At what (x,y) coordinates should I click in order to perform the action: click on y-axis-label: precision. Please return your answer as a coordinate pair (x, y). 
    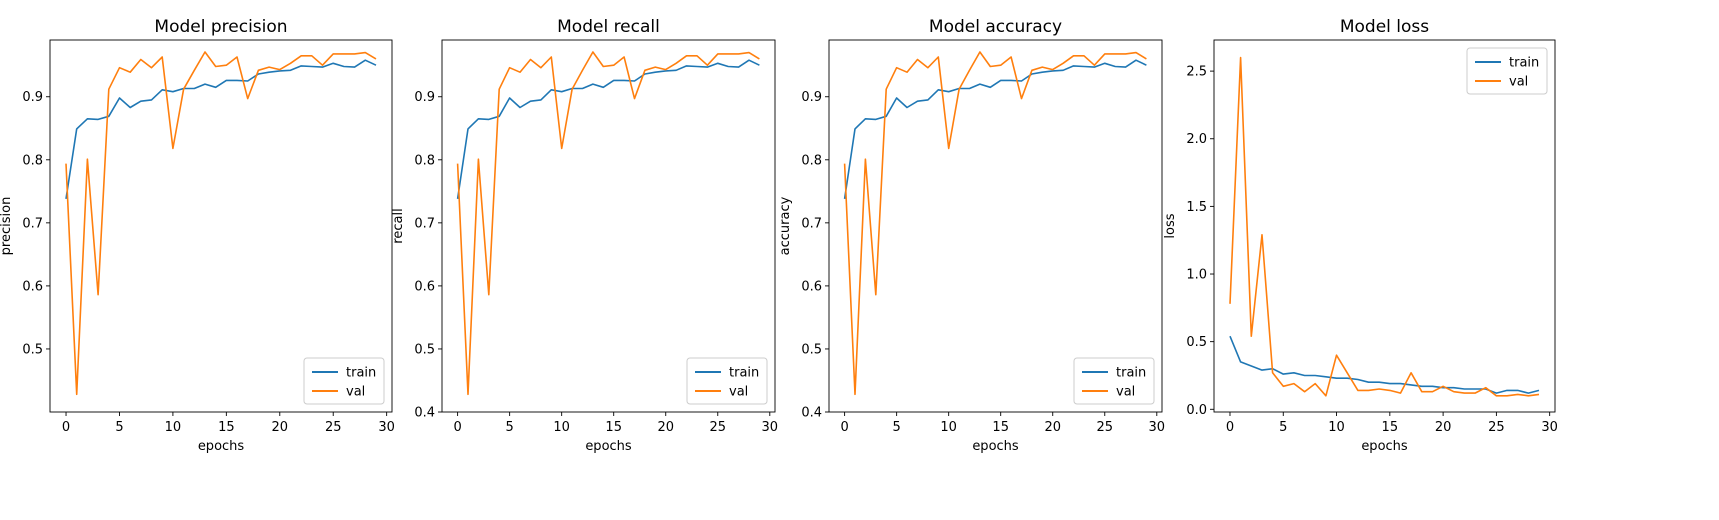
    Looking at the image, I should click on (7, 226).